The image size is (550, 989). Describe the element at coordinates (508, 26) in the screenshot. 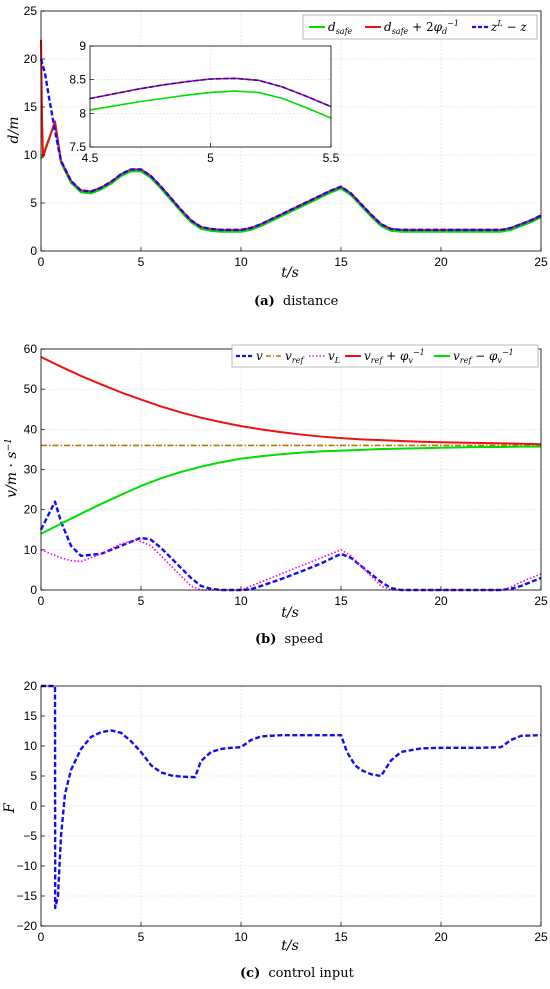

I see `distance-legend-zl-z: zL − z` at that location.